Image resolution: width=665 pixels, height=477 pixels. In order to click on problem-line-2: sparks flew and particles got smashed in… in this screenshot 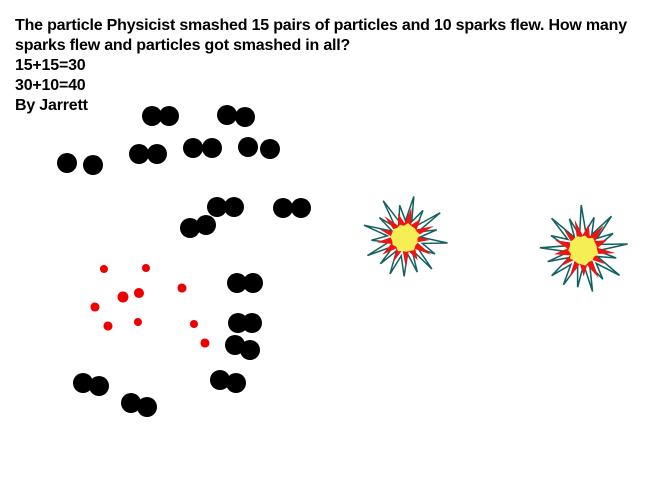, I will do `click(183, 45)`.